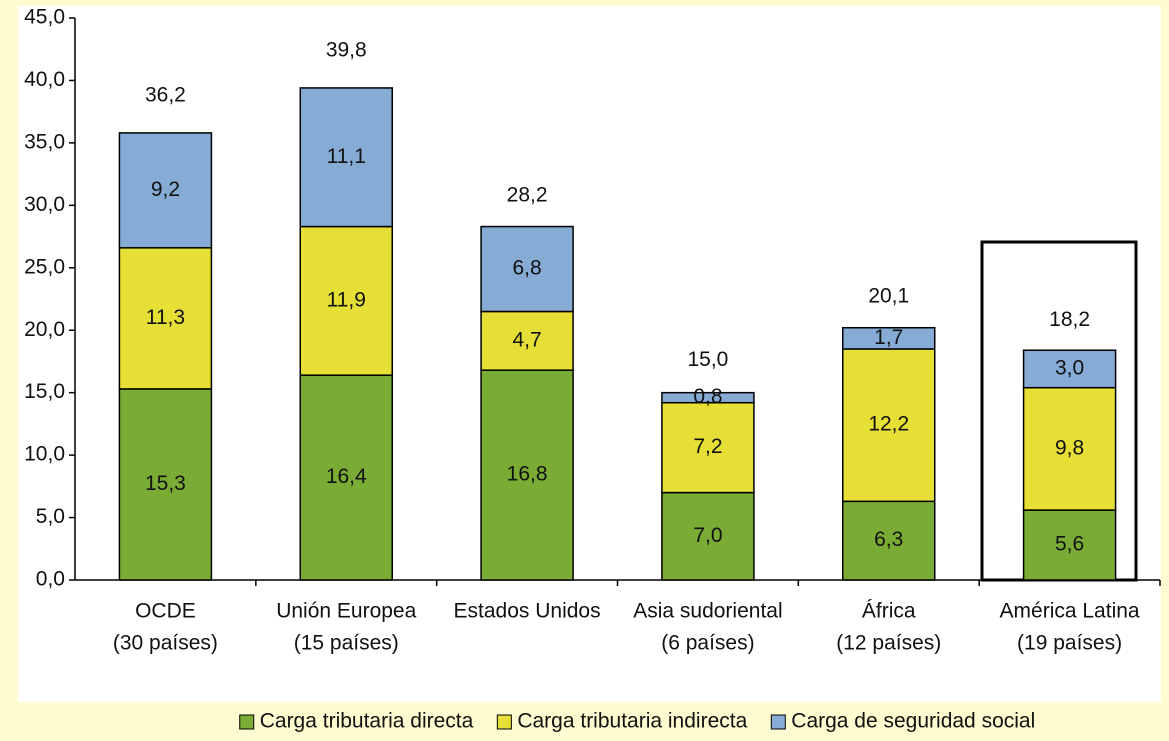 This screenshot has width=1169, height=741. What do you see at coordinates (44, 329) in the screenshot?
I see `y-tick-label: 20,0` at bounding box center [44, 329].